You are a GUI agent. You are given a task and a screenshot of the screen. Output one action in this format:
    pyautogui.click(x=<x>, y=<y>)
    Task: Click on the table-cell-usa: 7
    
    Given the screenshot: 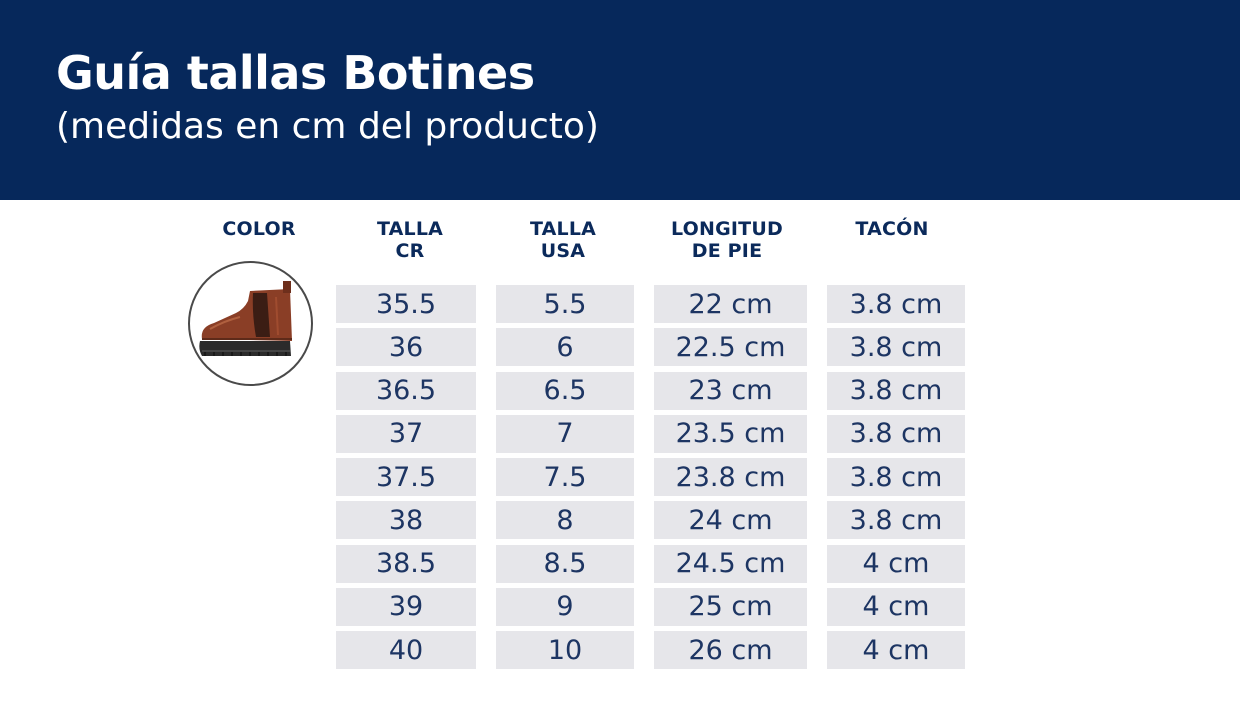 What is the action you would take?
    pyautogui.click(x=565, y=433)
    